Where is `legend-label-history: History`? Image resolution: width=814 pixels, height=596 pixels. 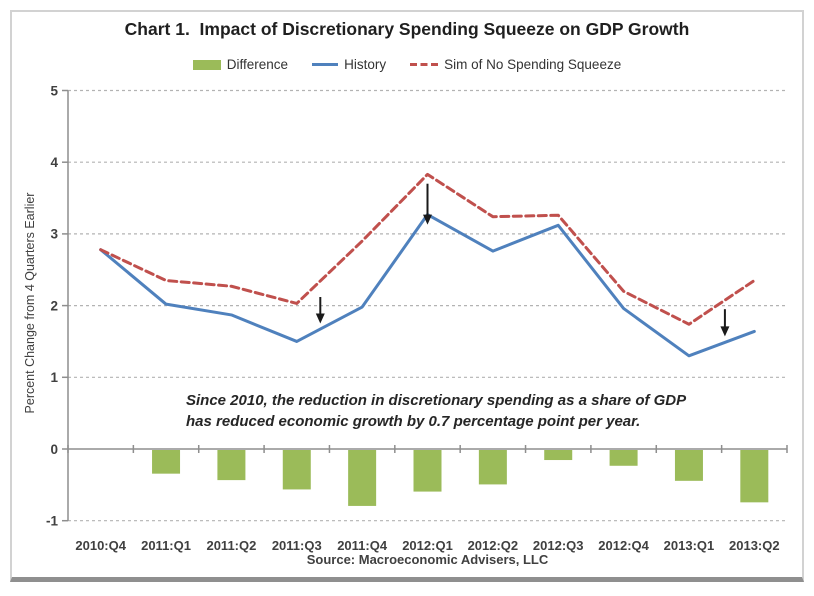 legend-label-history: History is located at coordinates (365, 64).